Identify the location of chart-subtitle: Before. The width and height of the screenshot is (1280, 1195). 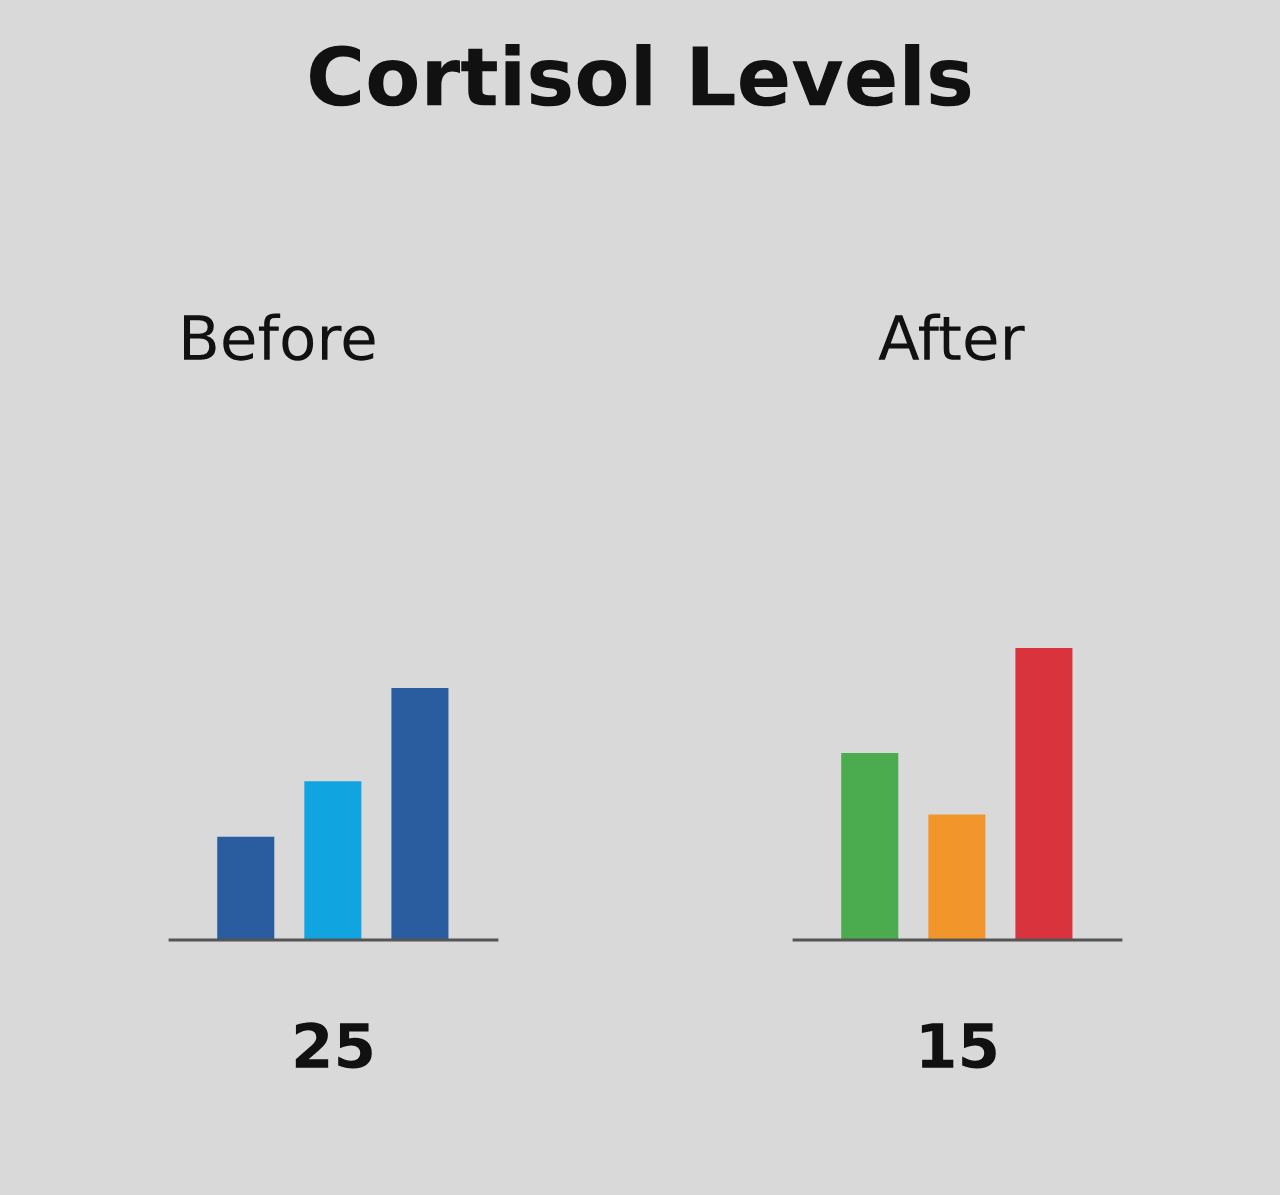
(279, 337).